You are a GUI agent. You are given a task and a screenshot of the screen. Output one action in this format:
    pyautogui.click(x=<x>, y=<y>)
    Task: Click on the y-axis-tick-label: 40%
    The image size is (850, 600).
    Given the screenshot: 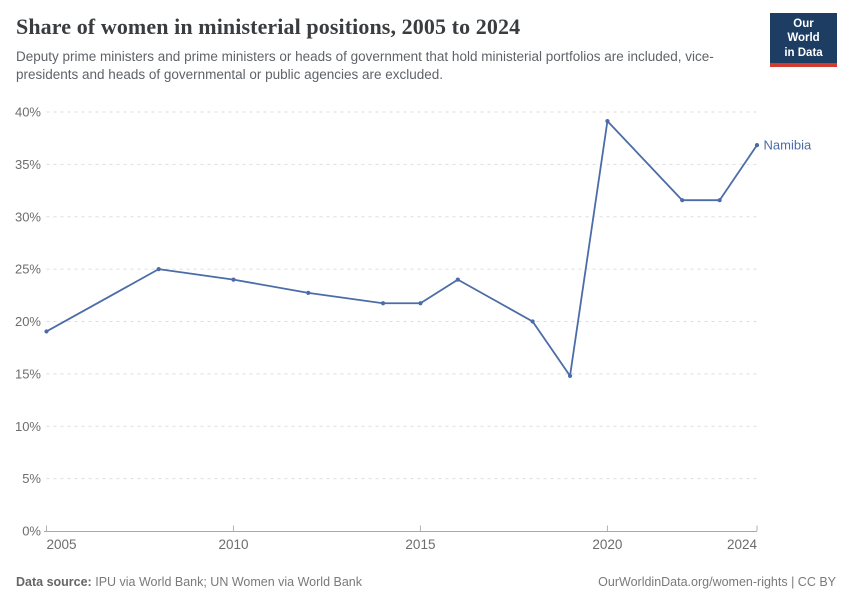 What is the action you would take?
    pyautogui.click(x=28, y=112)
    